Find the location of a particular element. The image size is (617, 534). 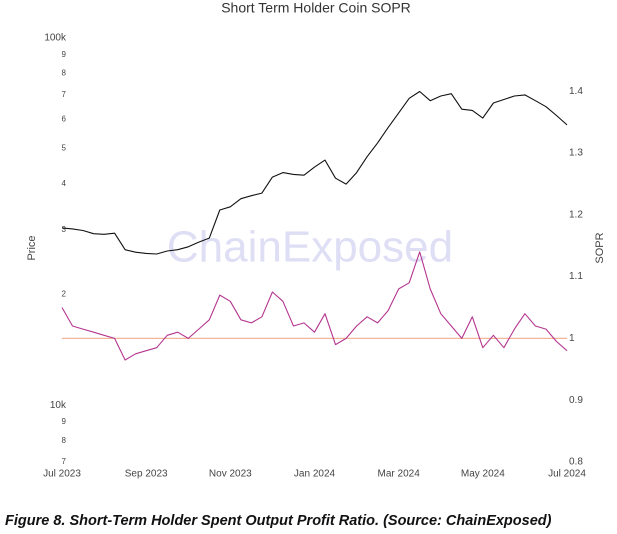

y-tick-label: 10k is located at coordinates (58, 405).